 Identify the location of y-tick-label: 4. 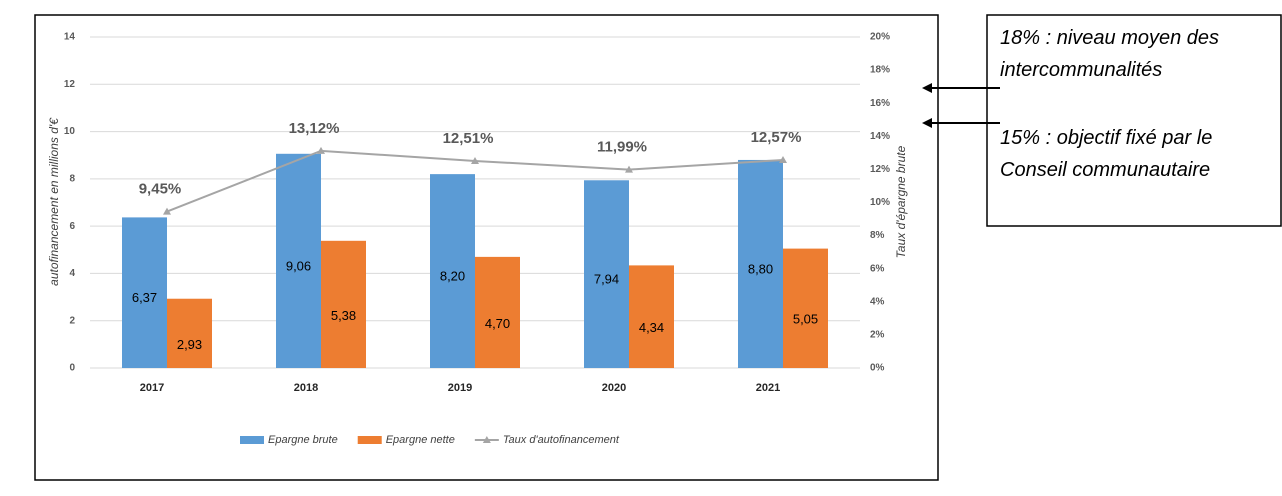
(72, 273).